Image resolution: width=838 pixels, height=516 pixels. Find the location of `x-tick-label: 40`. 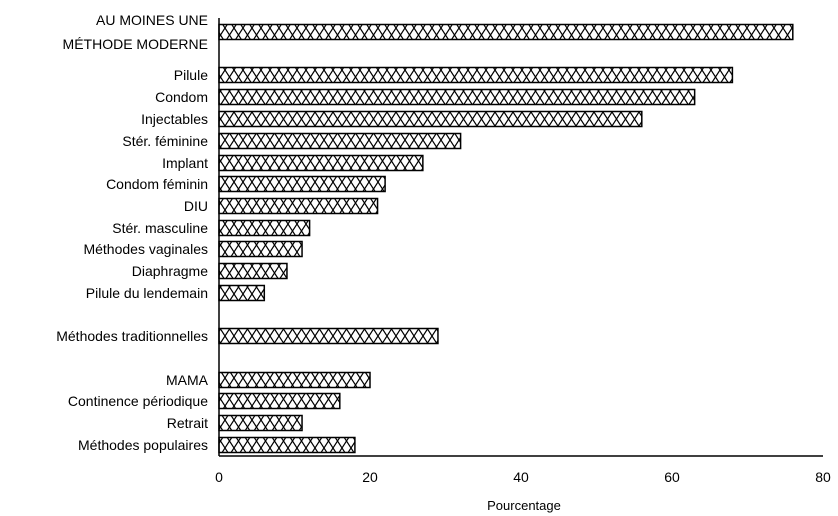

x-tick-label: 40 is located at coordinates (521, 477).